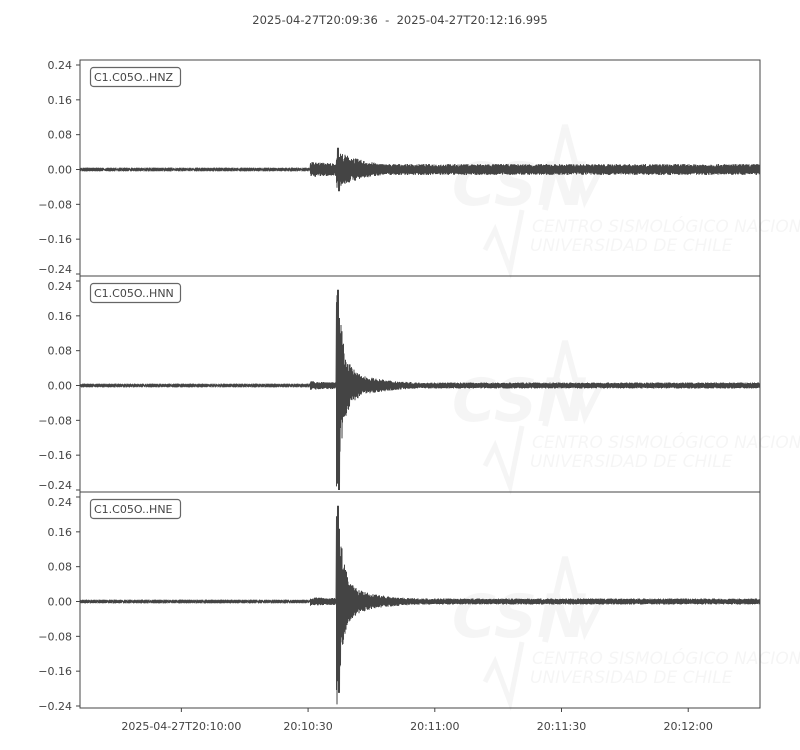 This screenshot has width=800, height=750. I want to click on trace-label: C1.C05O..HNN, so click(134, 293).